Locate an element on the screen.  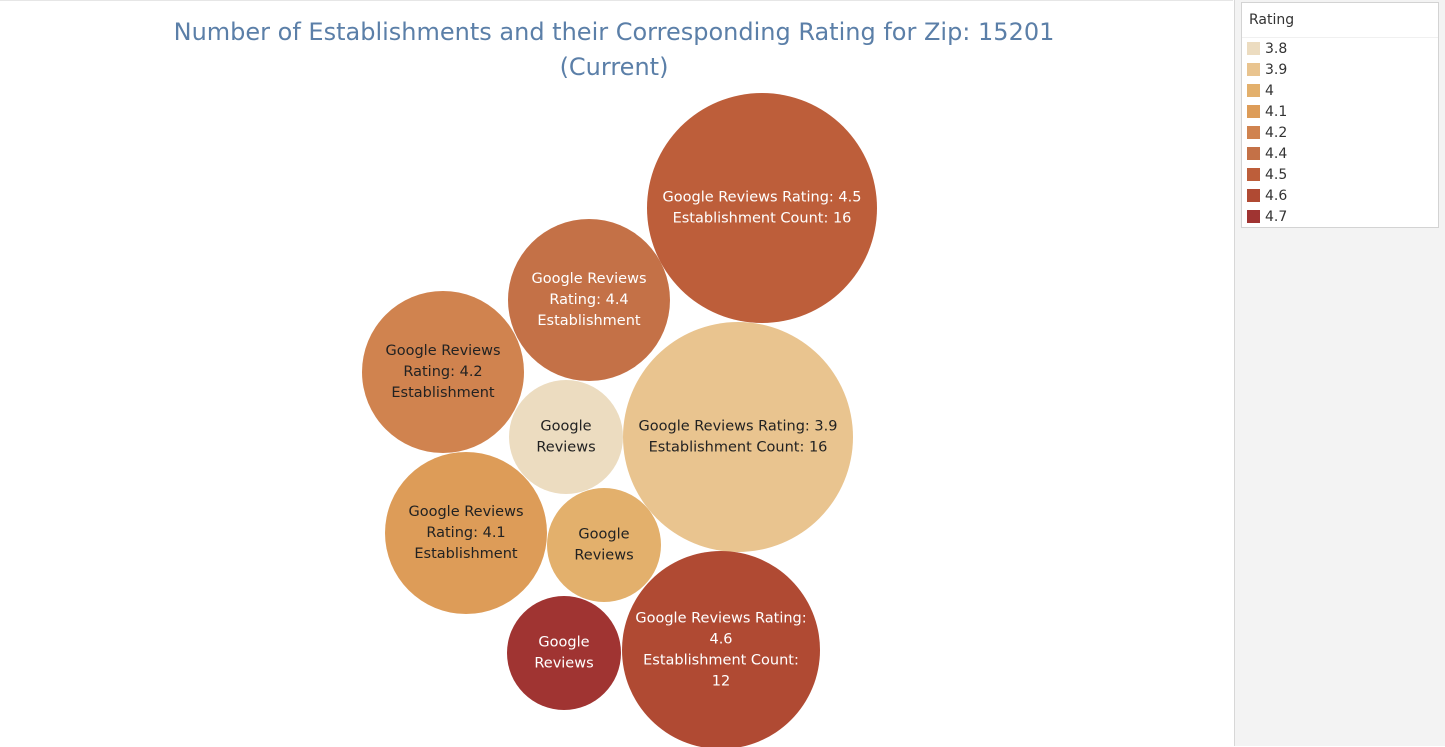
bubble-label: Rating: 4.4 is located at coordinates (588, 300).